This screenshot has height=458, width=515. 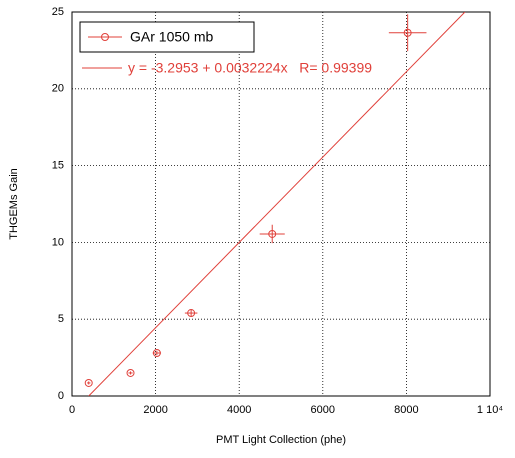 I want to click on y-tick-label: 10, so click(x=58, y=242).